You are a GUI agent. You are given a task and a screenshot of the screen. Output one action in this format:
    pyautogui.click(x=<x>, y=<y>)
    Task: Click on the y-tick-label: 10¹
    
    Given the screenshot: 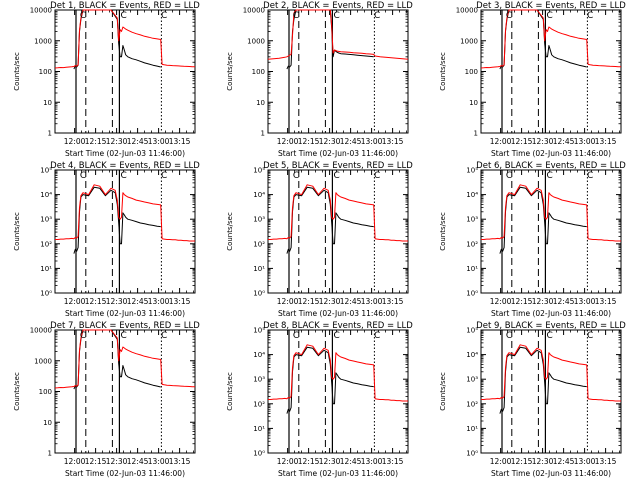 What is the action you would take?
    pyautogui.click(x=472, y=429)
    